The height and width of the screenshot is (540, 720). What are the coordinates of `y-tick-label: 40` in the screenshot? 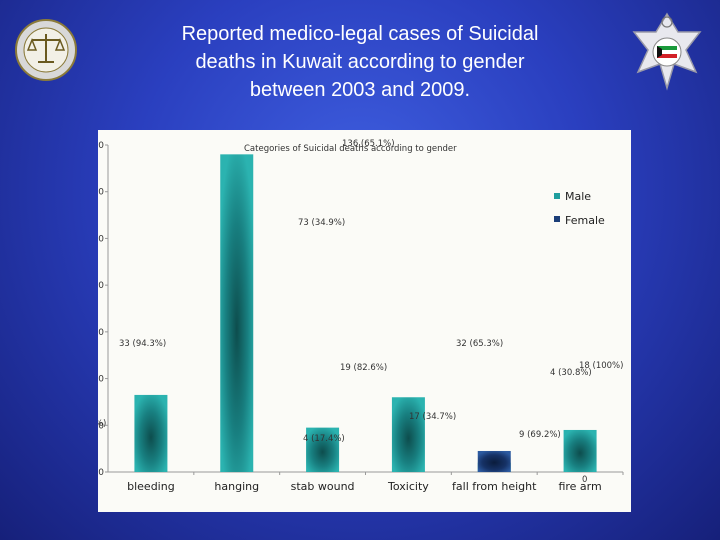 It's located at (101, 380).